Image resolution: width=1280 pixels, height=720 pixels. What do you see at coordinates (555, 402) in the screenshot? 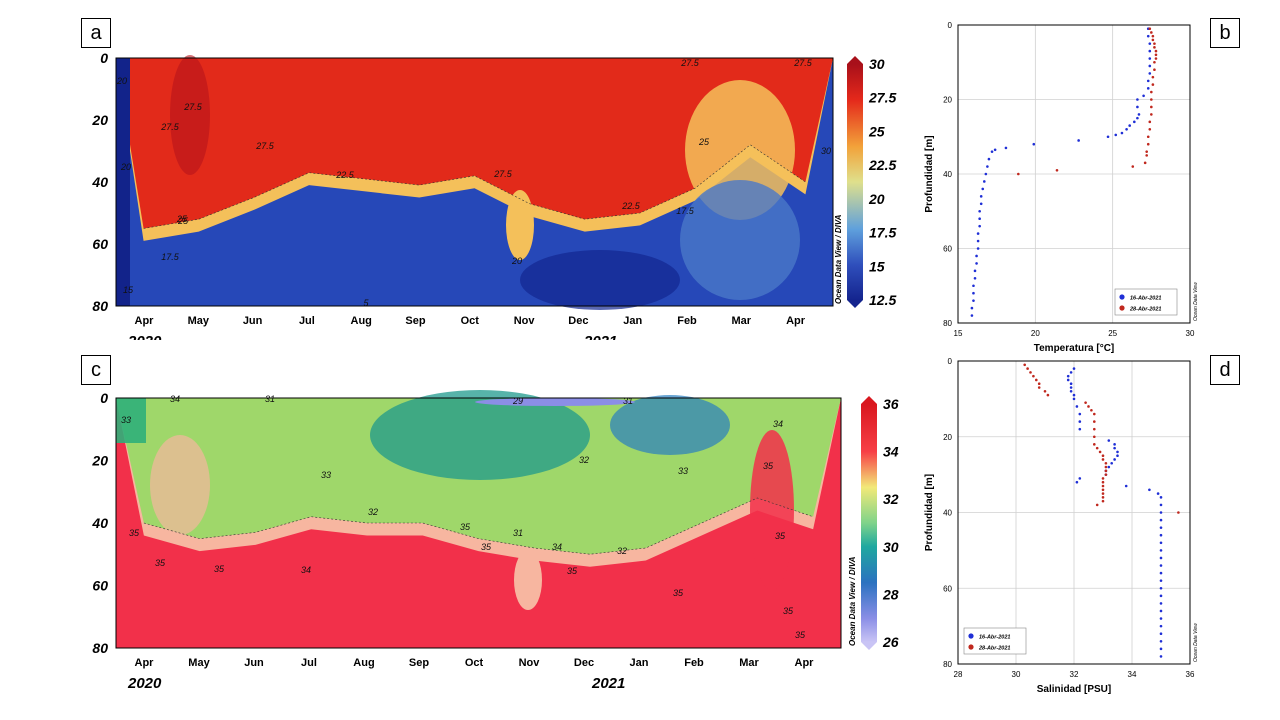
I see `surface-fresh-strip` at bounding box center [555, 402].